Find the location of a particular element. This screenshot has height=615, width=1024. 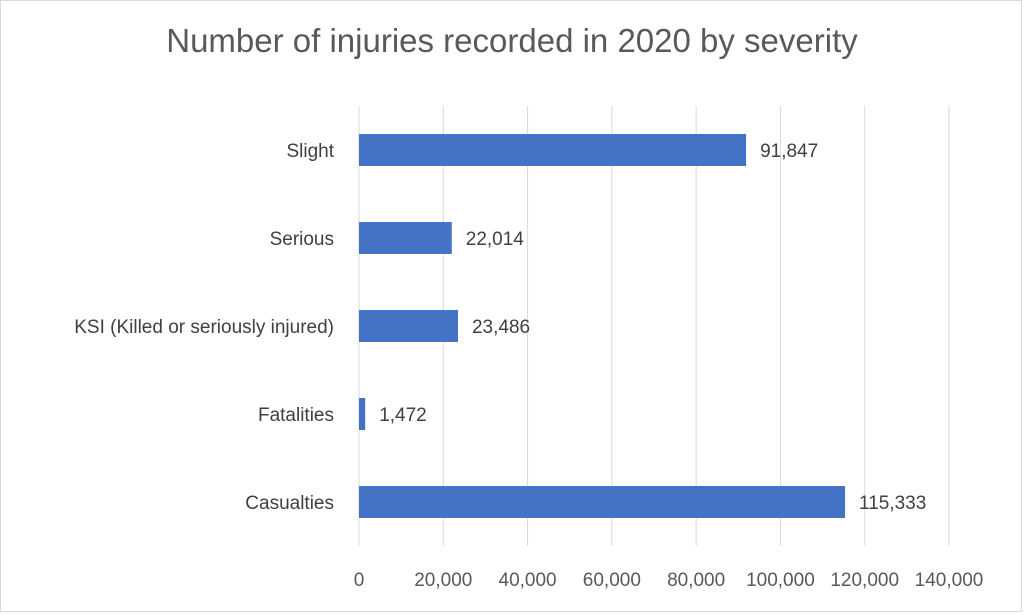

category-label: Serious is located at coordinates (302, 239).